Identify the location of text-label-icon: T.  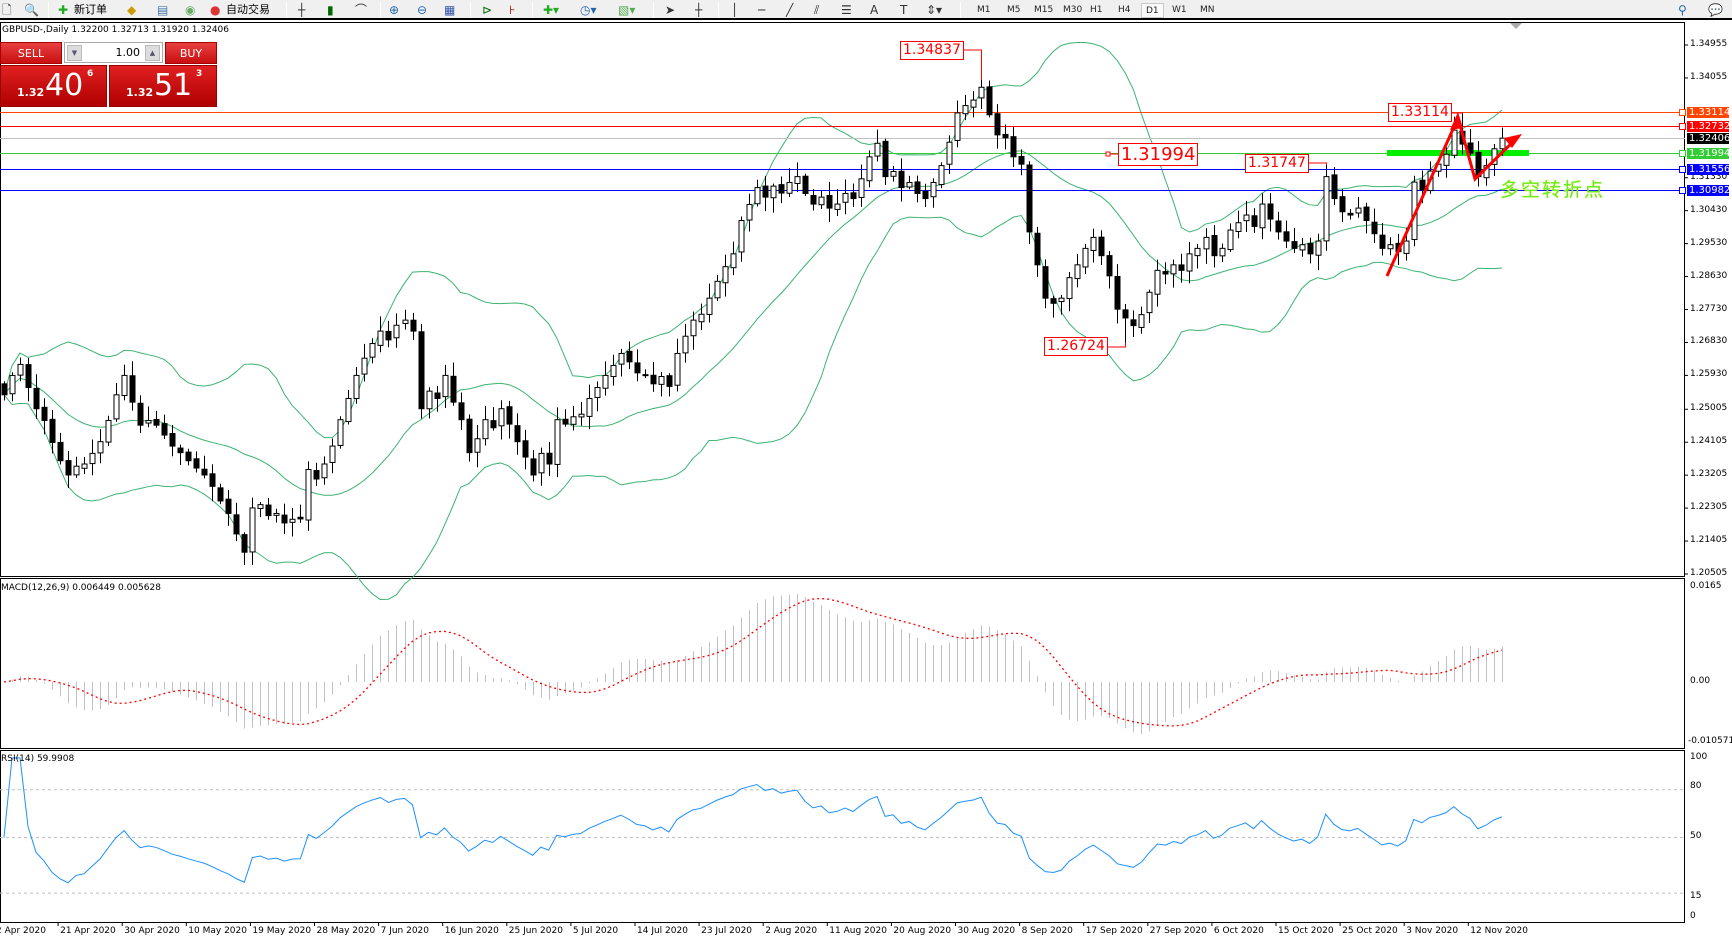
(904, 10).